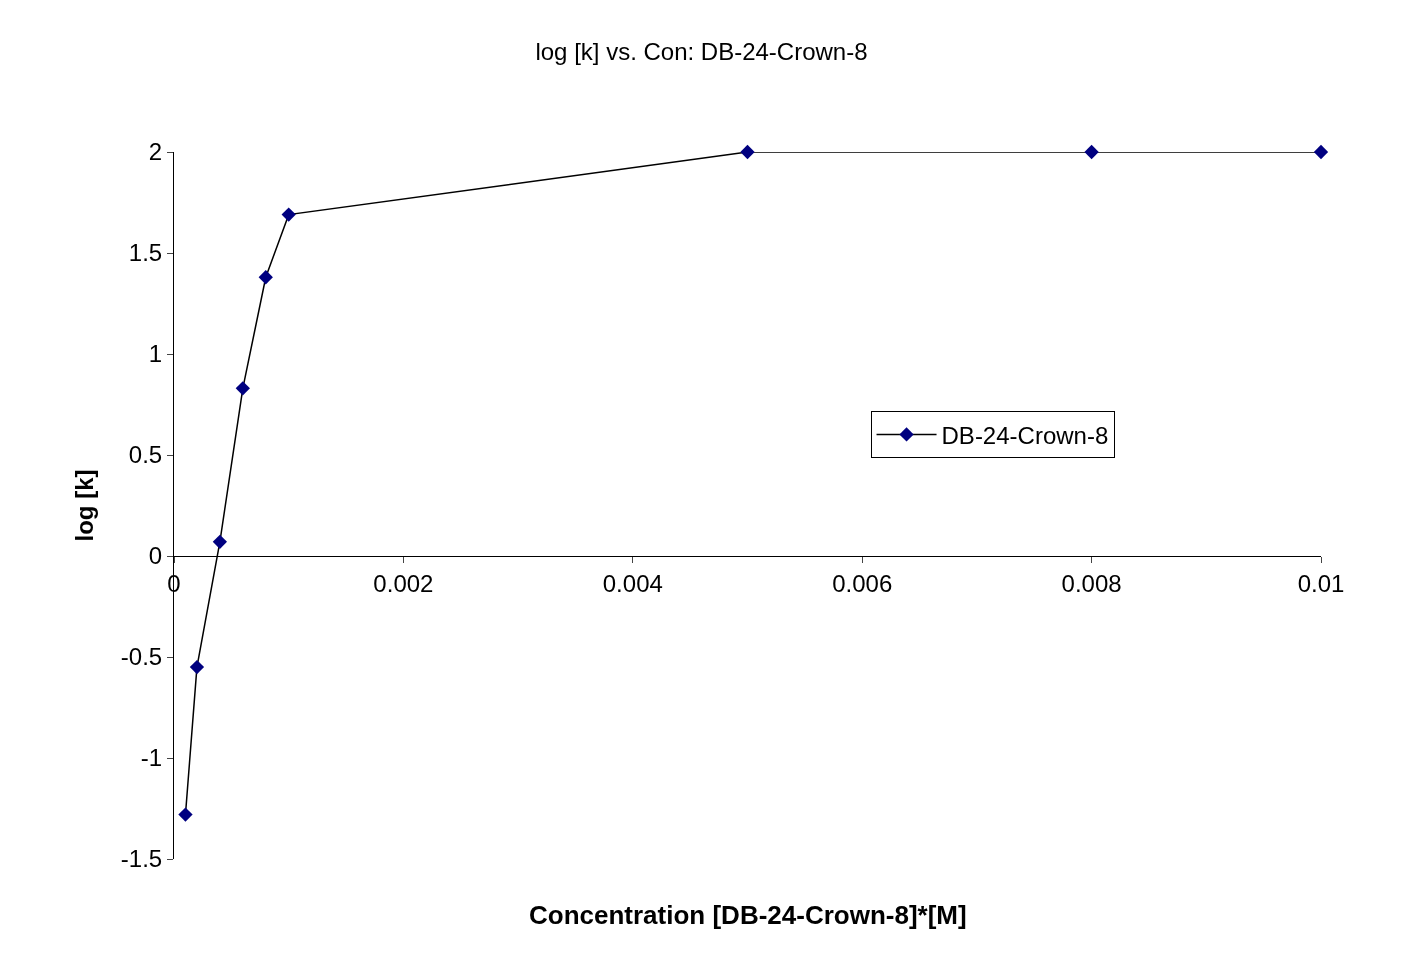 Image resolution: width=1403 pixels, height=954 pixels. Describe the element at coordinates (155, 556) in the screenshot. I see `y-tick-label: 0` at that location.